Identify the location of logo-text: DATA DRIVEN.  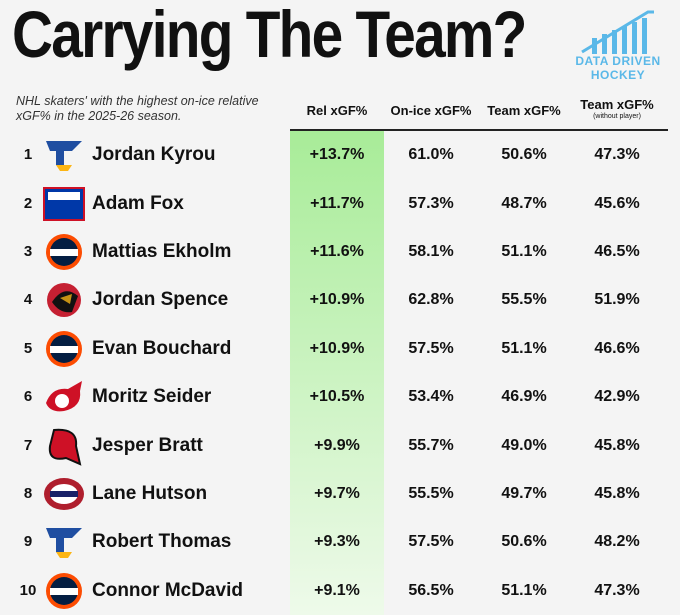
(618, 61).